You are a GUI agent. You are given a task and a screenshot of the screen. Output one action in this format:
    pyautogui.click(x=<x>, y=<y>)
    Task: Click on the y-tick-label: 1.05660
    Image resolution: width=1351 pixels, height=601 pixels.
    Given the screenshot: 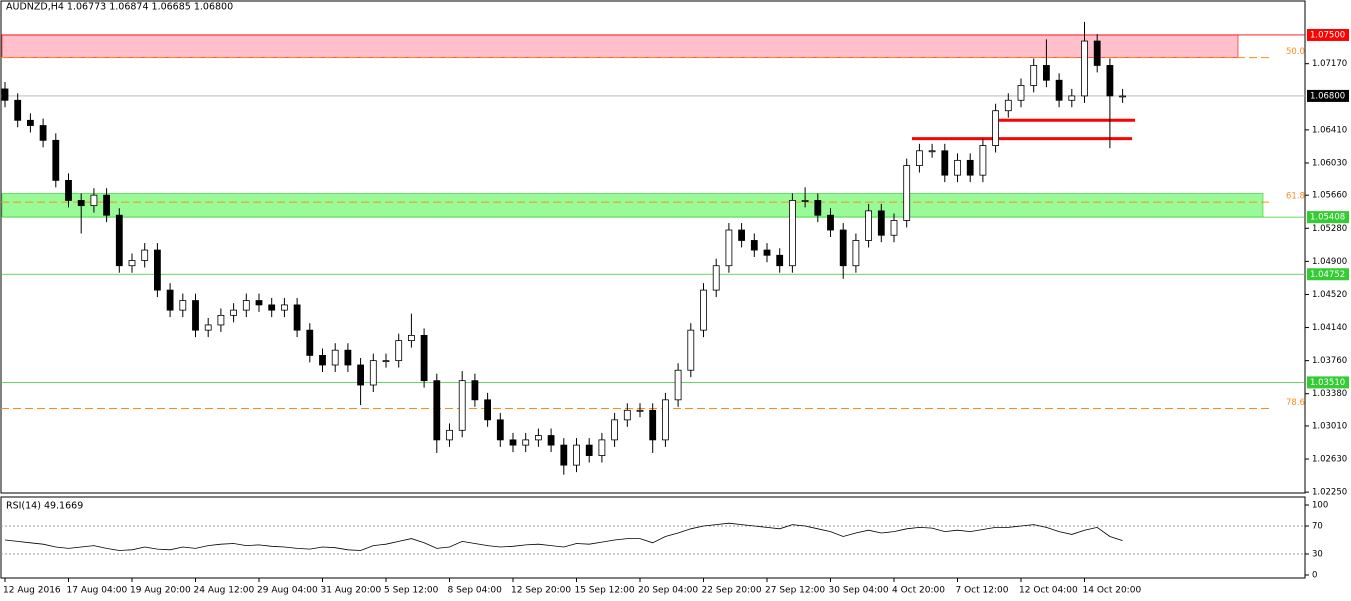 What is the action you would take?
    pyautogui.click(x=1329, y=196)
    